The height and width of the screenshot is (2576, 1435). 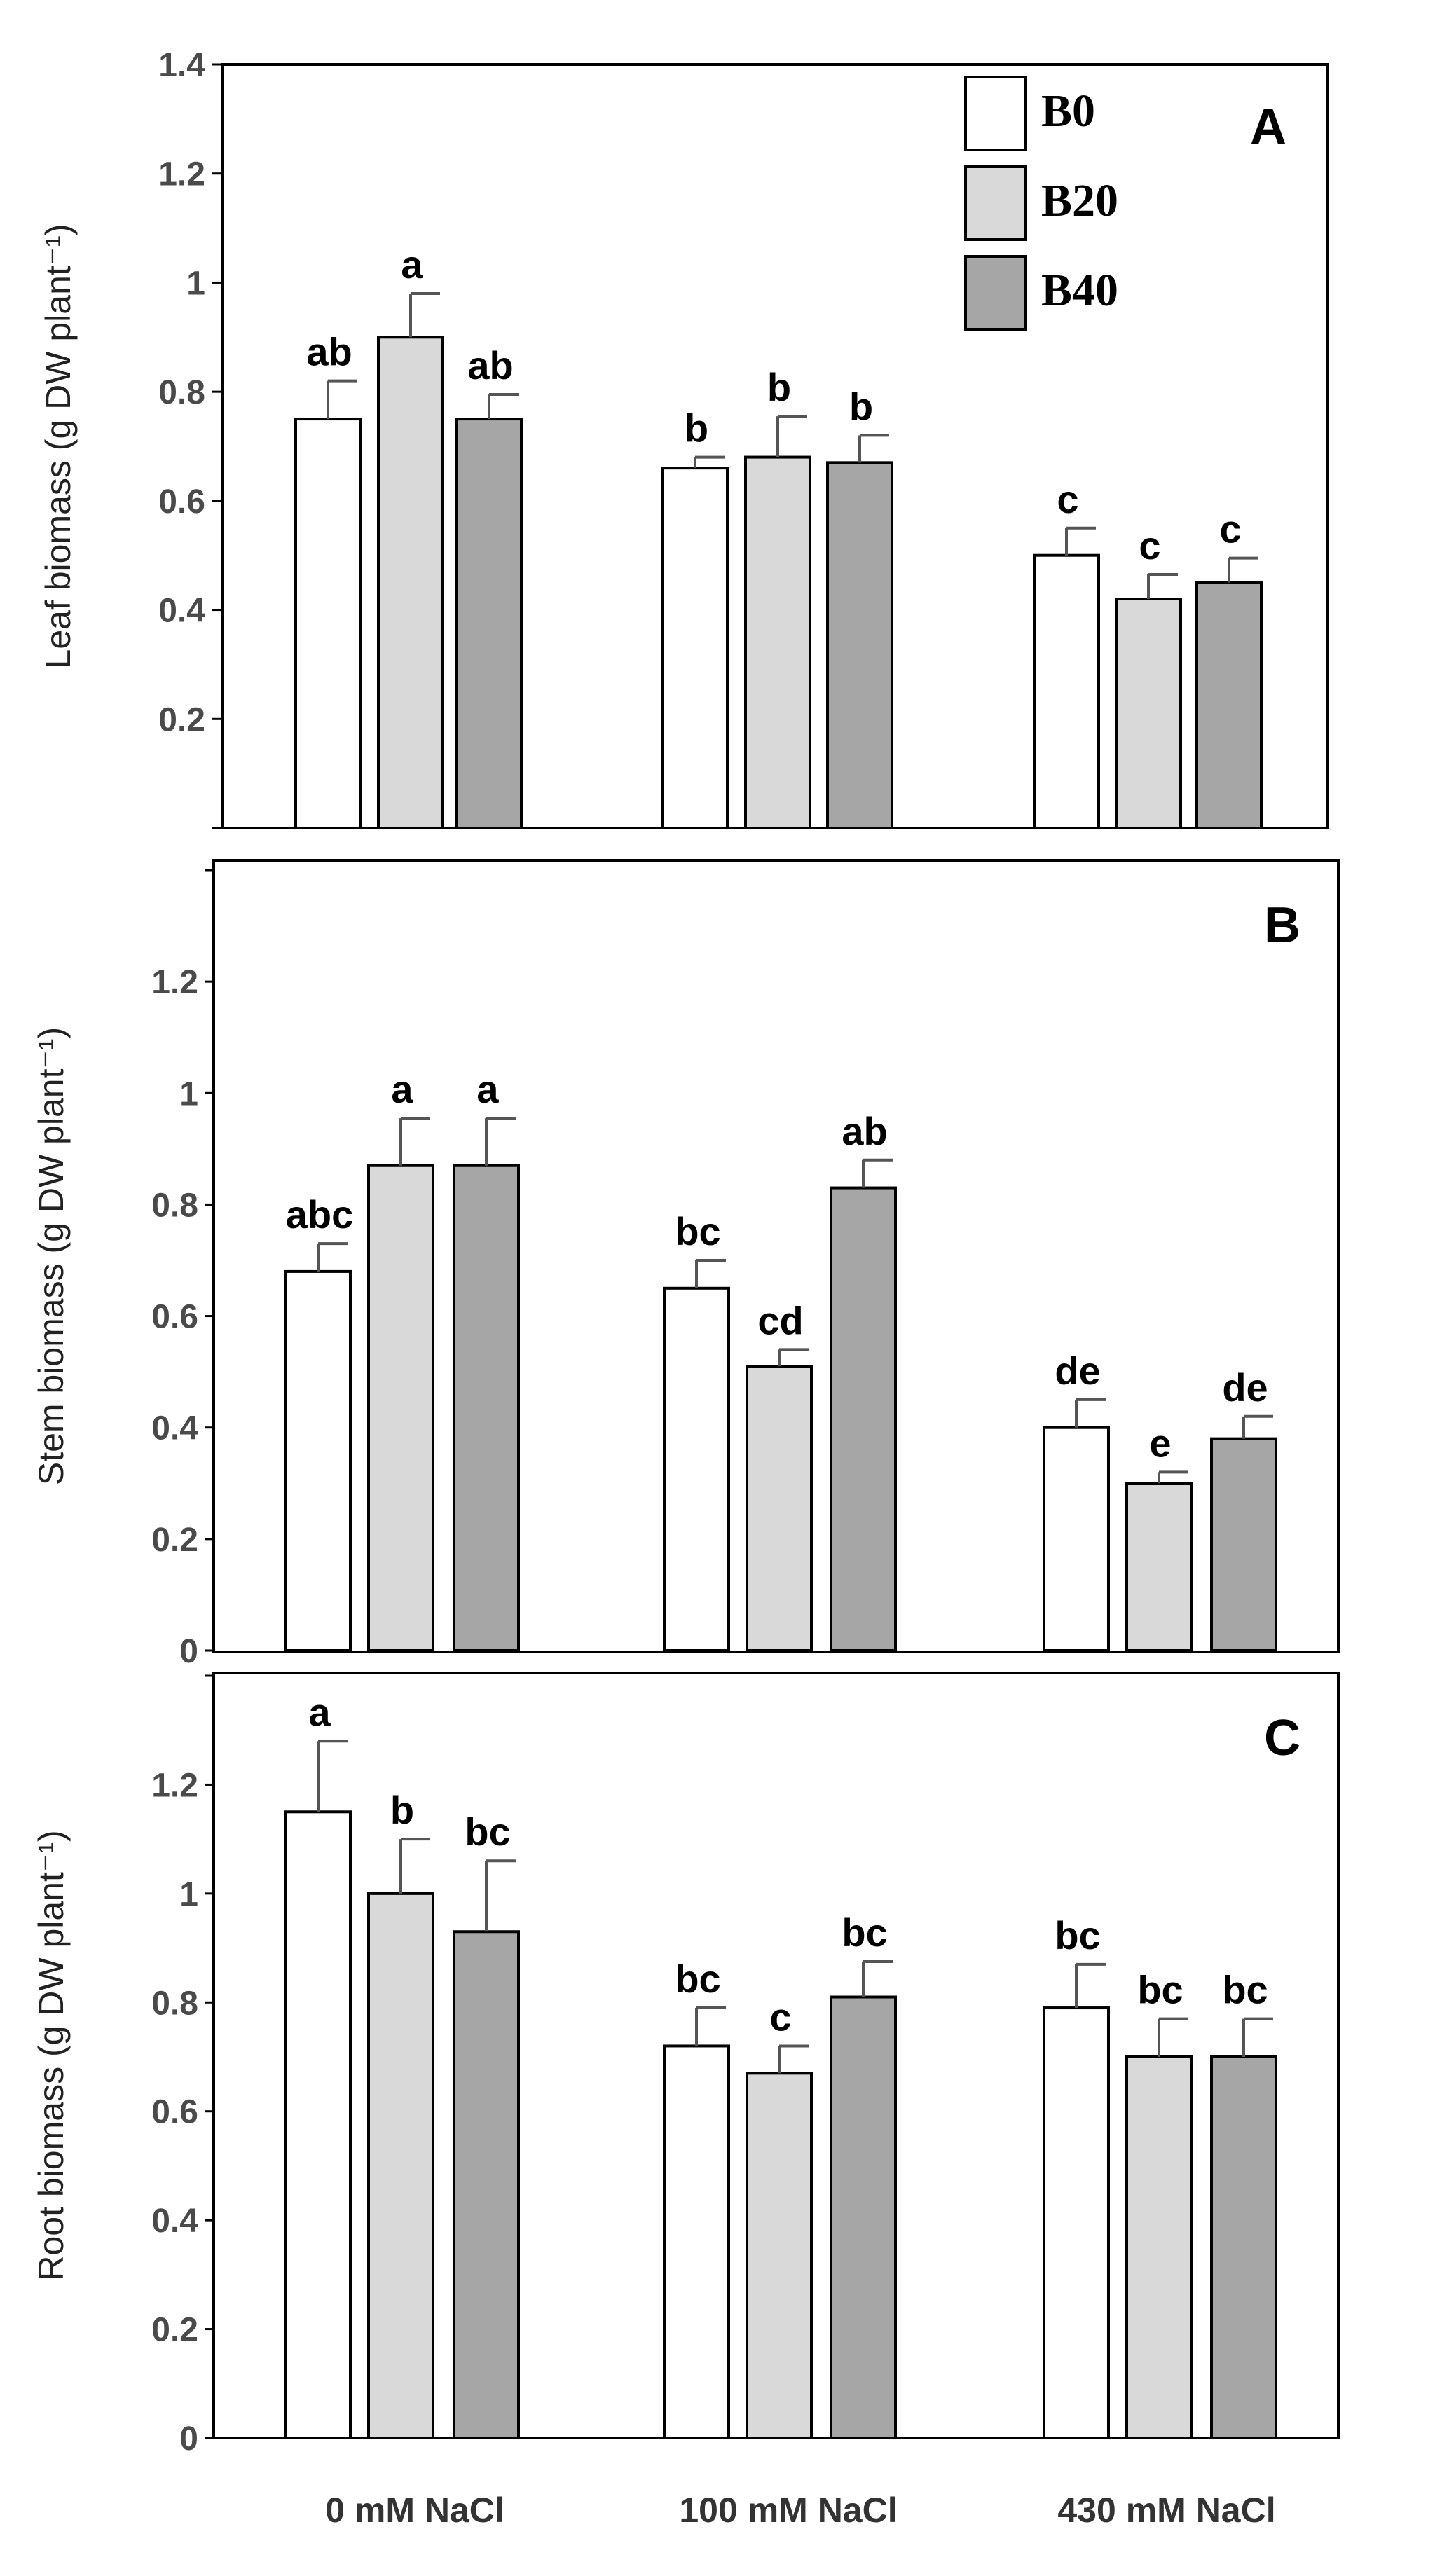 I want to click on y-axis-title: Root biomass (g DW plant⁻¹), so click(x=51, y=2055).